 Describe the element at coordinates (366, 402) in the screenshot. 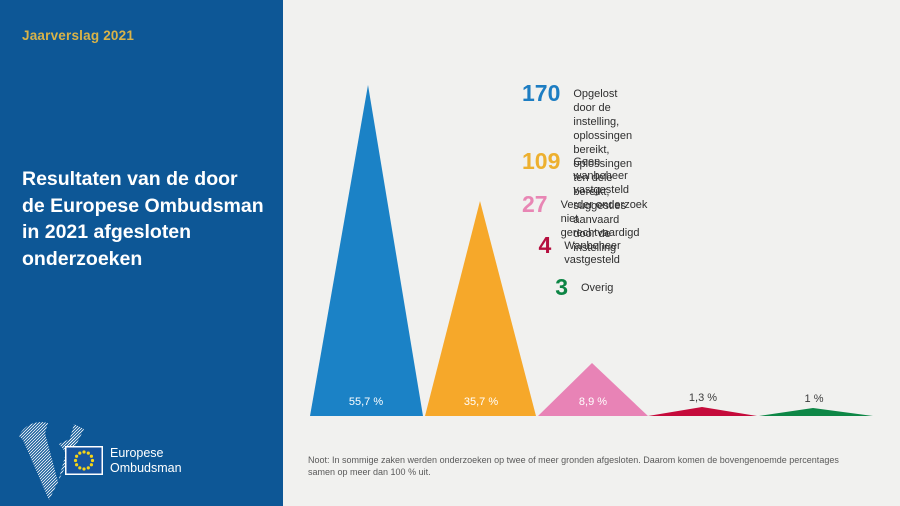

I see `percent-label-0: 55,7 %` at that location.